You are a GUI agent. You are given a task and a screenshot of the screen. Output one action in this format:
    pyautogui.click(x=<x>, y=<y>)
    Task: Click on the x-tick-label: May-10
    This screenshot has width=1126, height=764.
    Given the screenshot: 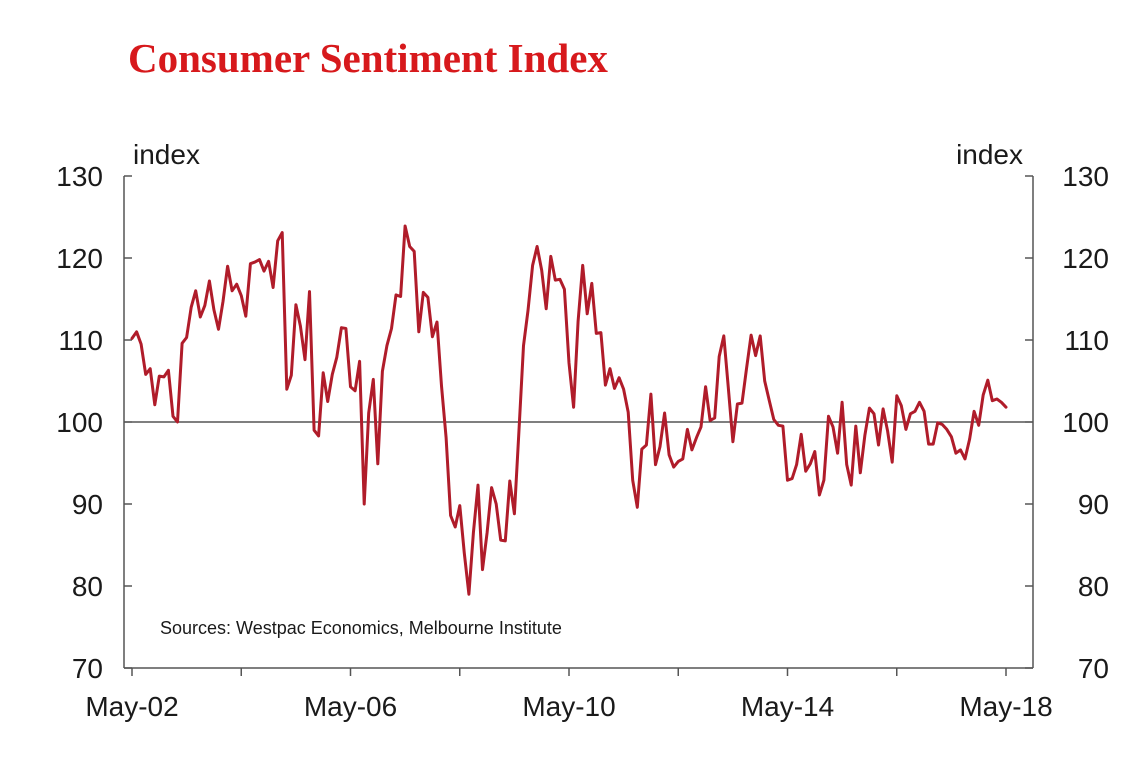 What is the action you would take?
    pyautogui.click(x=568, y=706)
    